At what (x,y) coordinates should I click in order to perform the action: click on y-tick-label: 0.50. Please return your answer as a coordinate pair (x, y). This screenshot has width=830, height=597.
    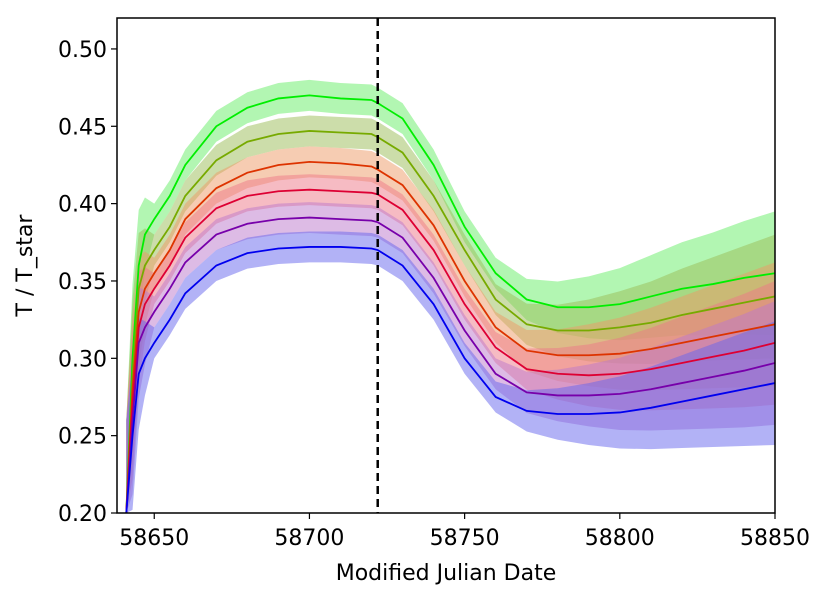
    Looking at the image, I should click on (82, 50).